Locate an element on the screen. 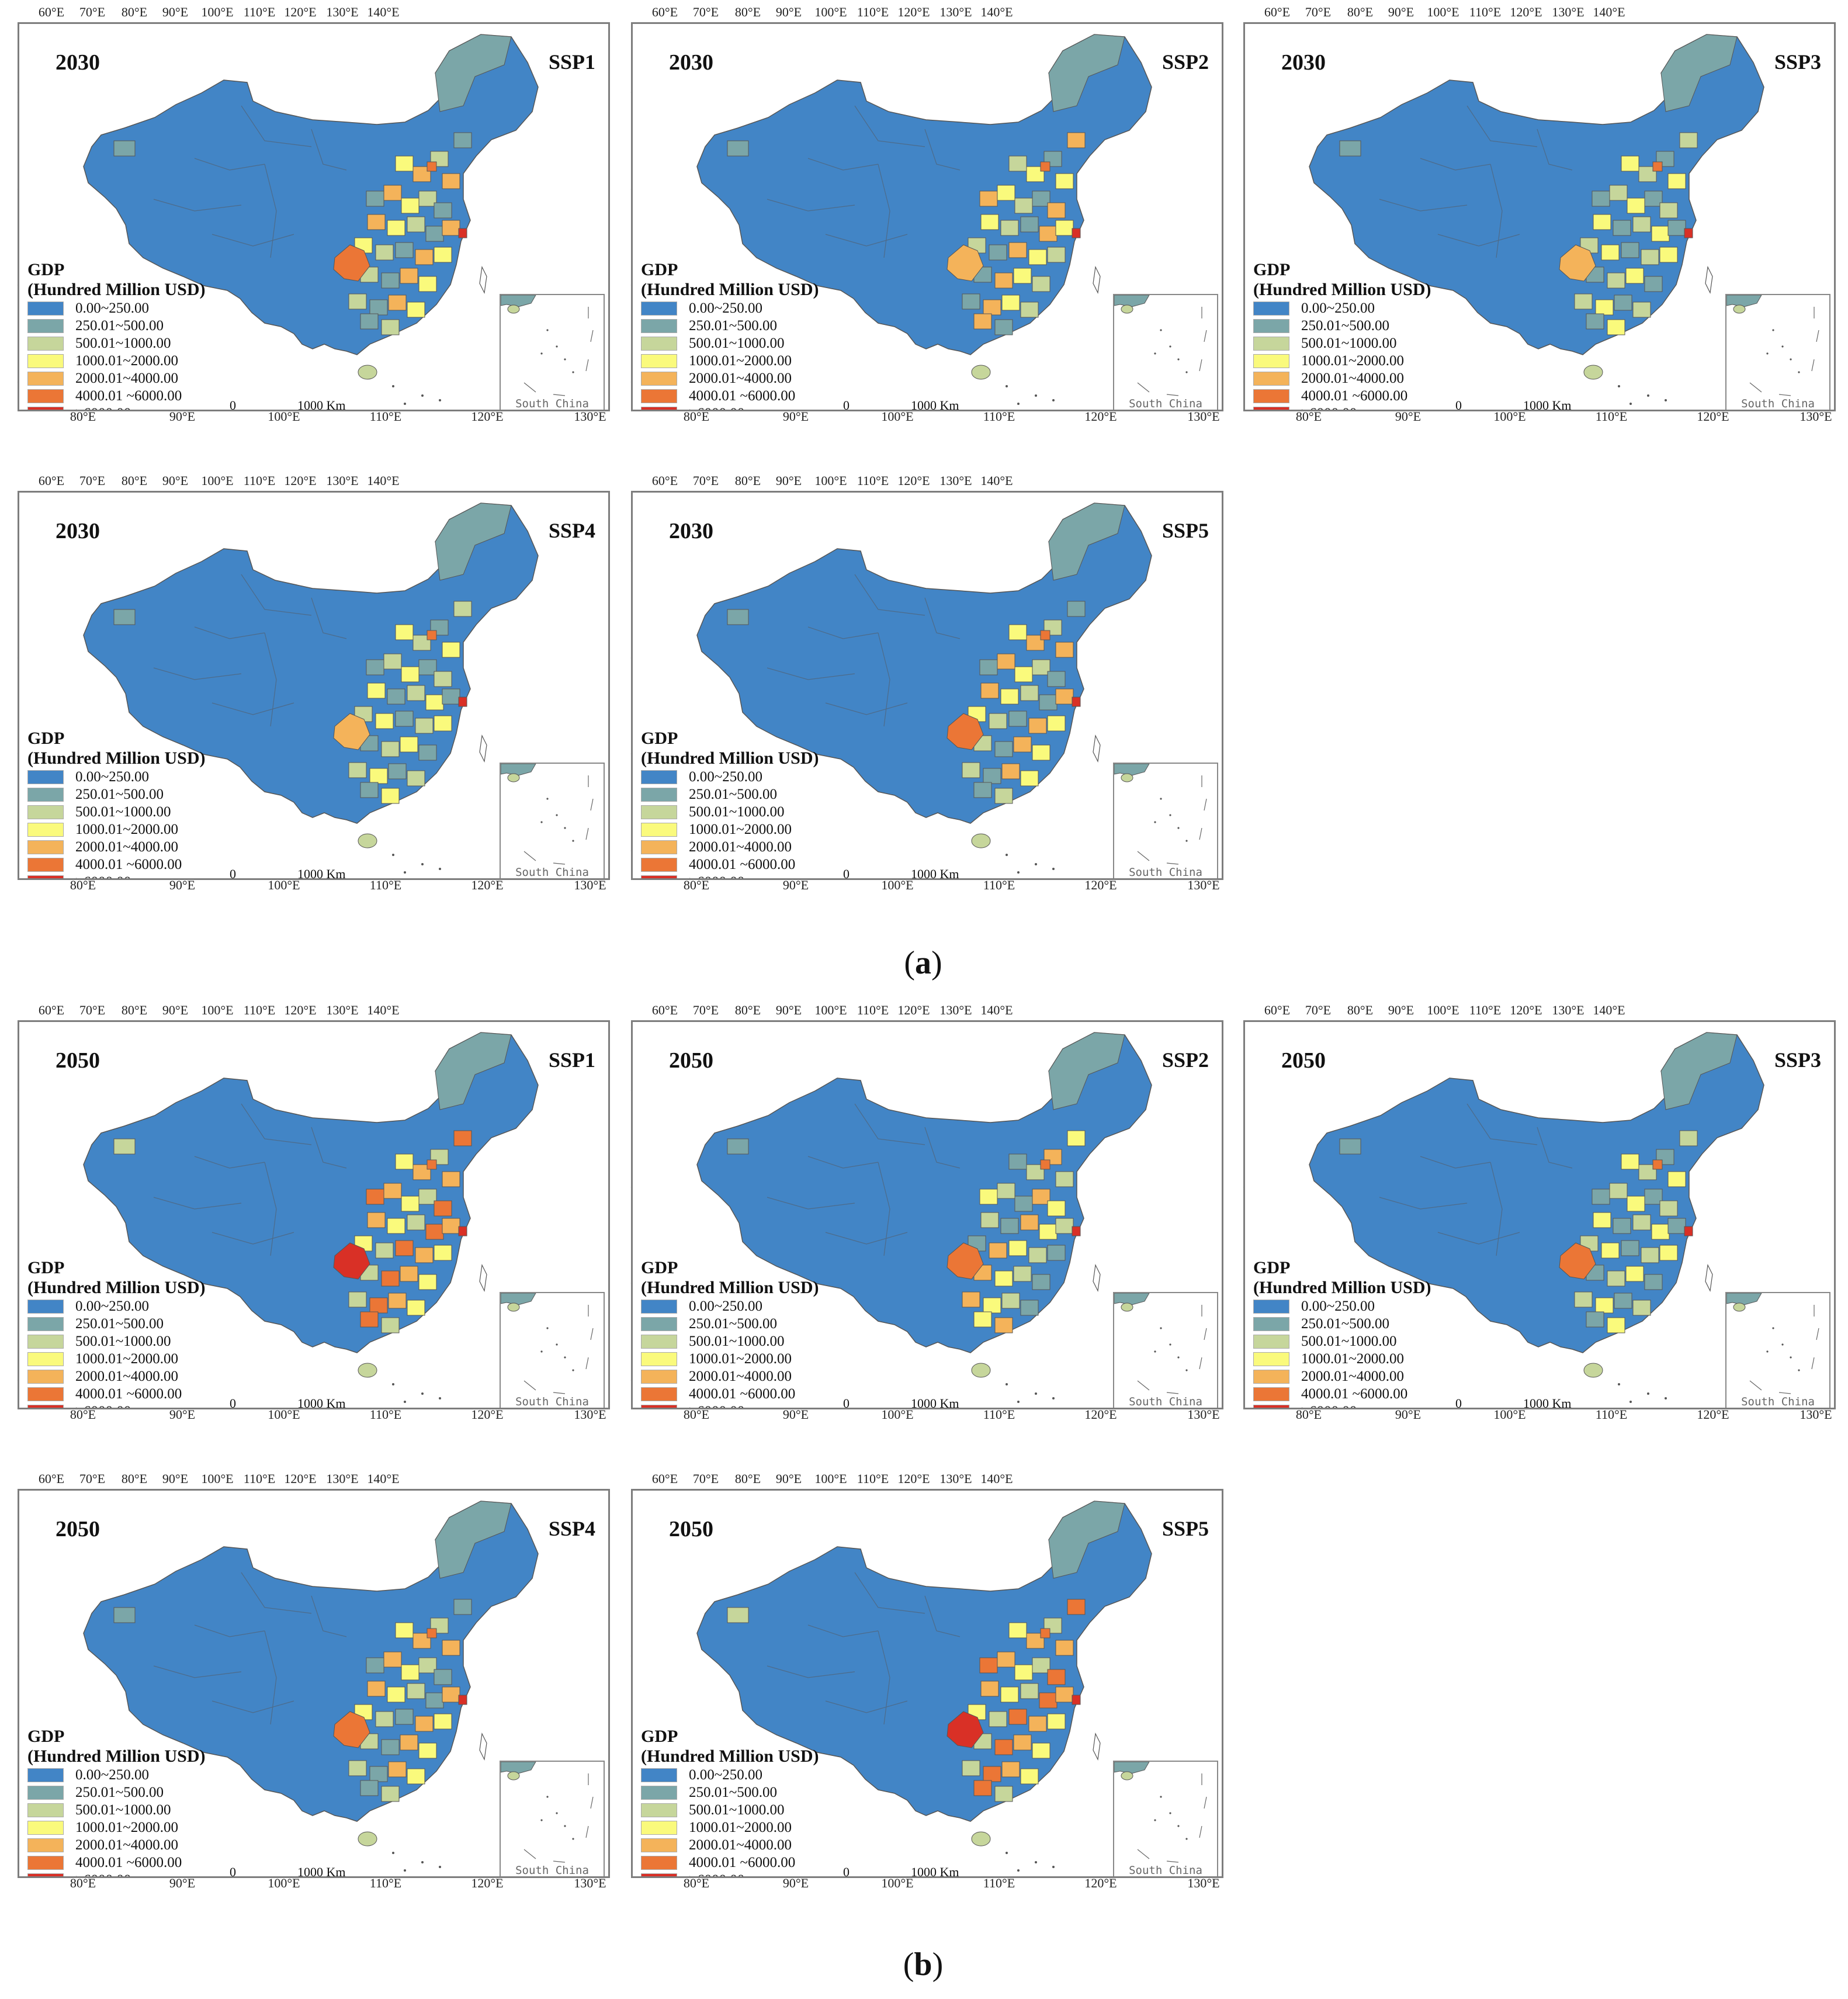 Image resolution: width=1848 pixels, height=1999 pixels. lon-tick-bottom: 100°E is located at coordinates (284, 1883).